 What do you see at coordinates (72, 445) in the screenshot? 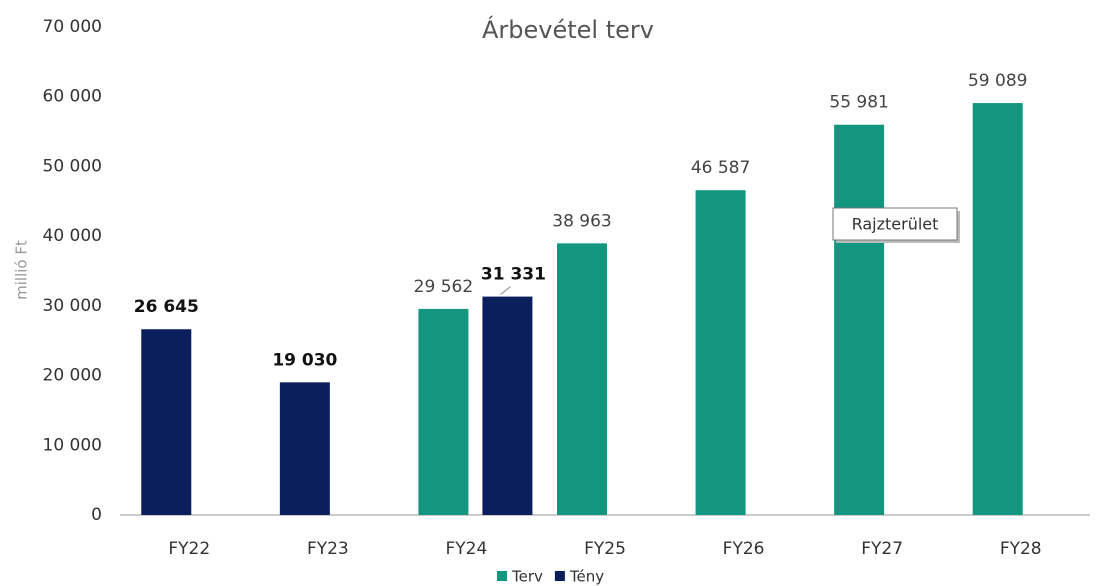
I see `y-tick-label: 10 000` at bounding box center [72, 445].